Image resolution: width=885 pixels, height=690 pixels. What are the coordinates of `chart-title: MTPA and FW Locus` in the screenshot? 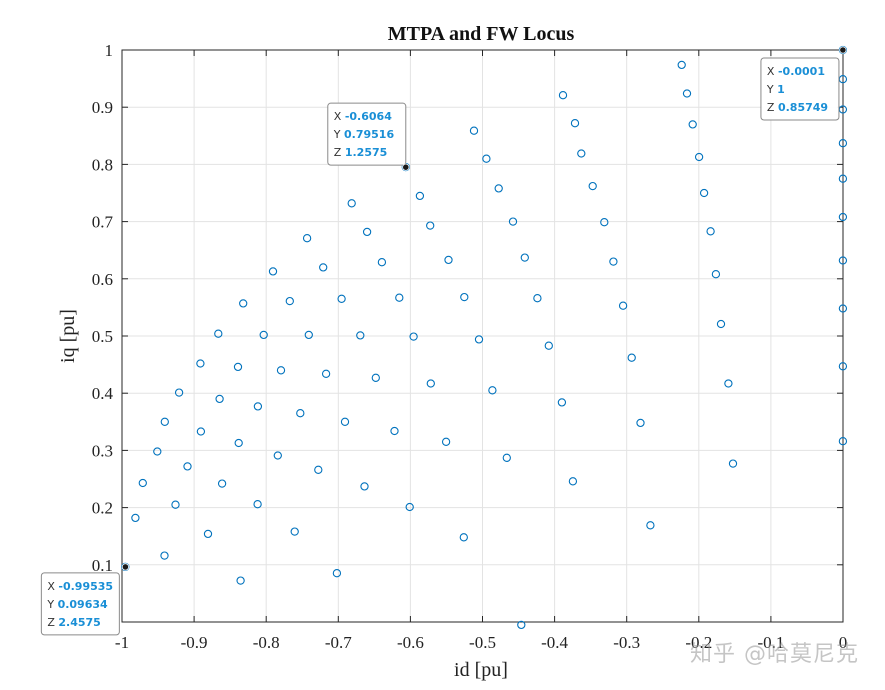 It's located at (481, 34).